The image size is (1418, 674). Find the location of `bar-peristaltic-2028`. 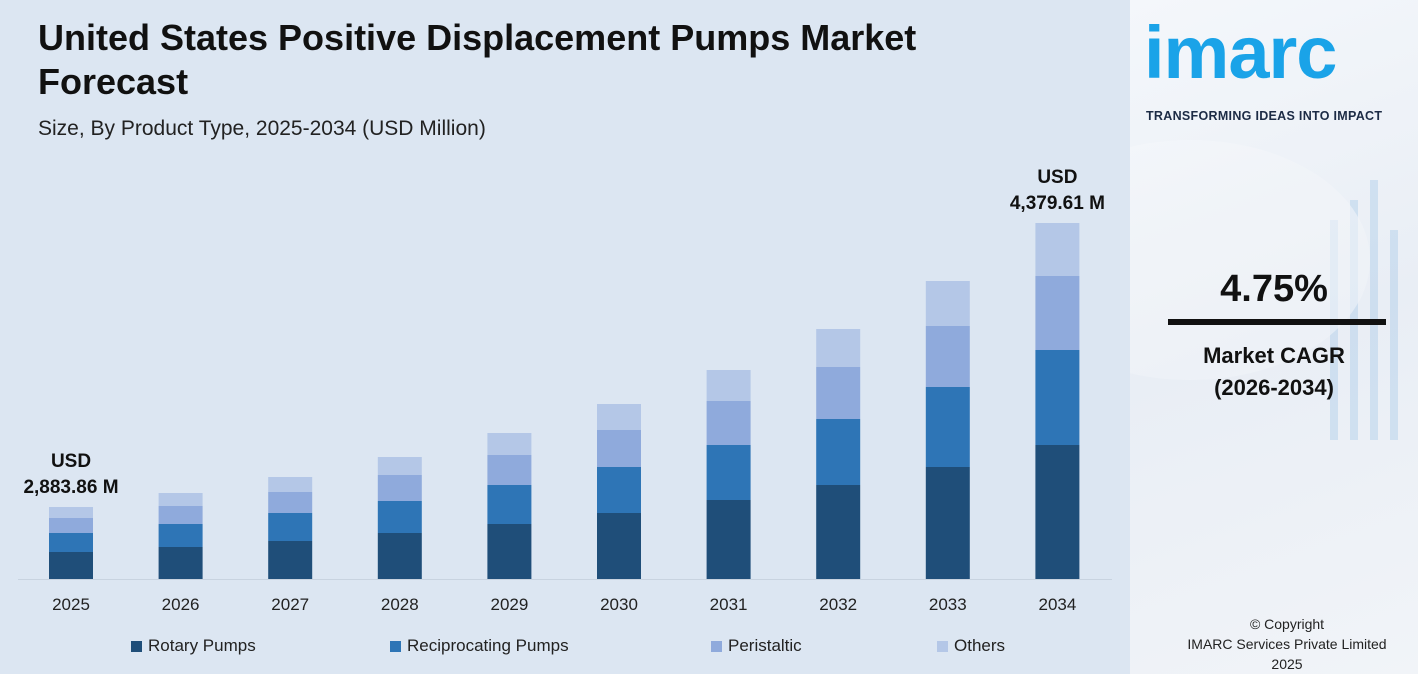

bar-peristaltic-2028 is located at coordinates (399, 488).